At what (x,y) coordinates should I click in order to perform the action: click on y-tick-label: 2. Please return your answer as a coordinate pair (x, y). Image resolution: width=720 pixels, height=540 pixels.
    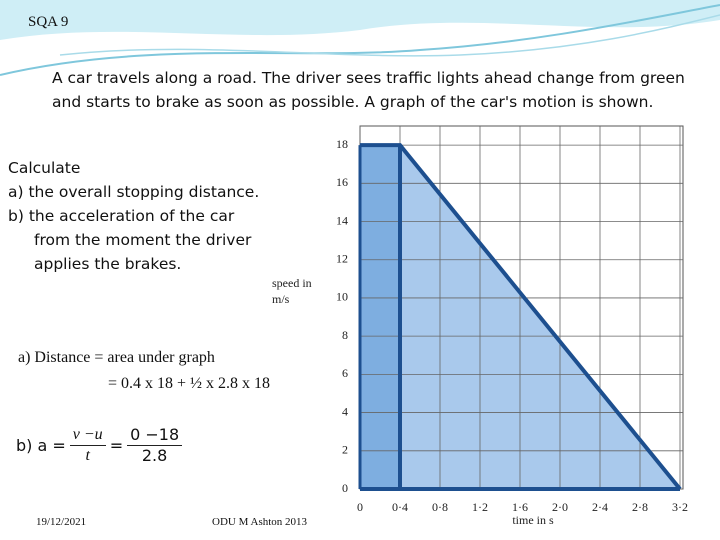
    Looking at the image, I should click on (345, 450).